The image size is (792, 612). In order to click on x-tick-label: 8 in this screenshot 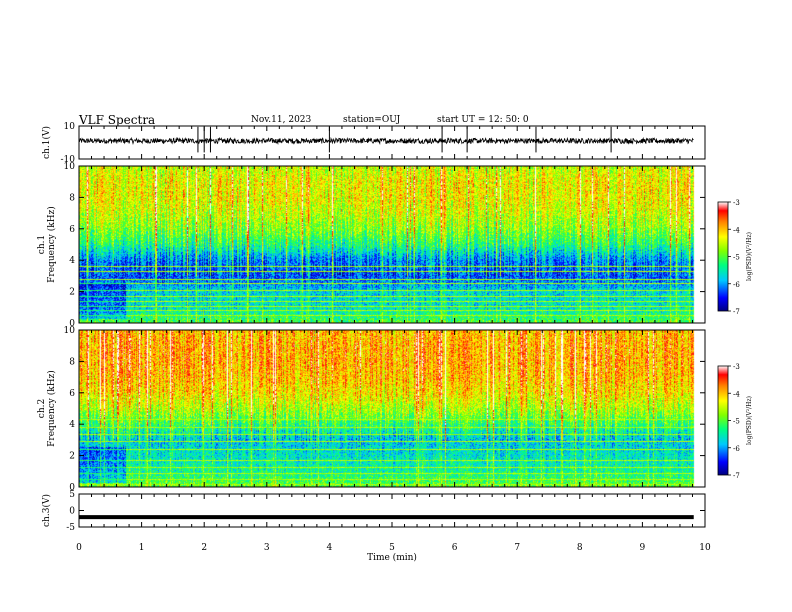, I will do `click(580, 548)`.